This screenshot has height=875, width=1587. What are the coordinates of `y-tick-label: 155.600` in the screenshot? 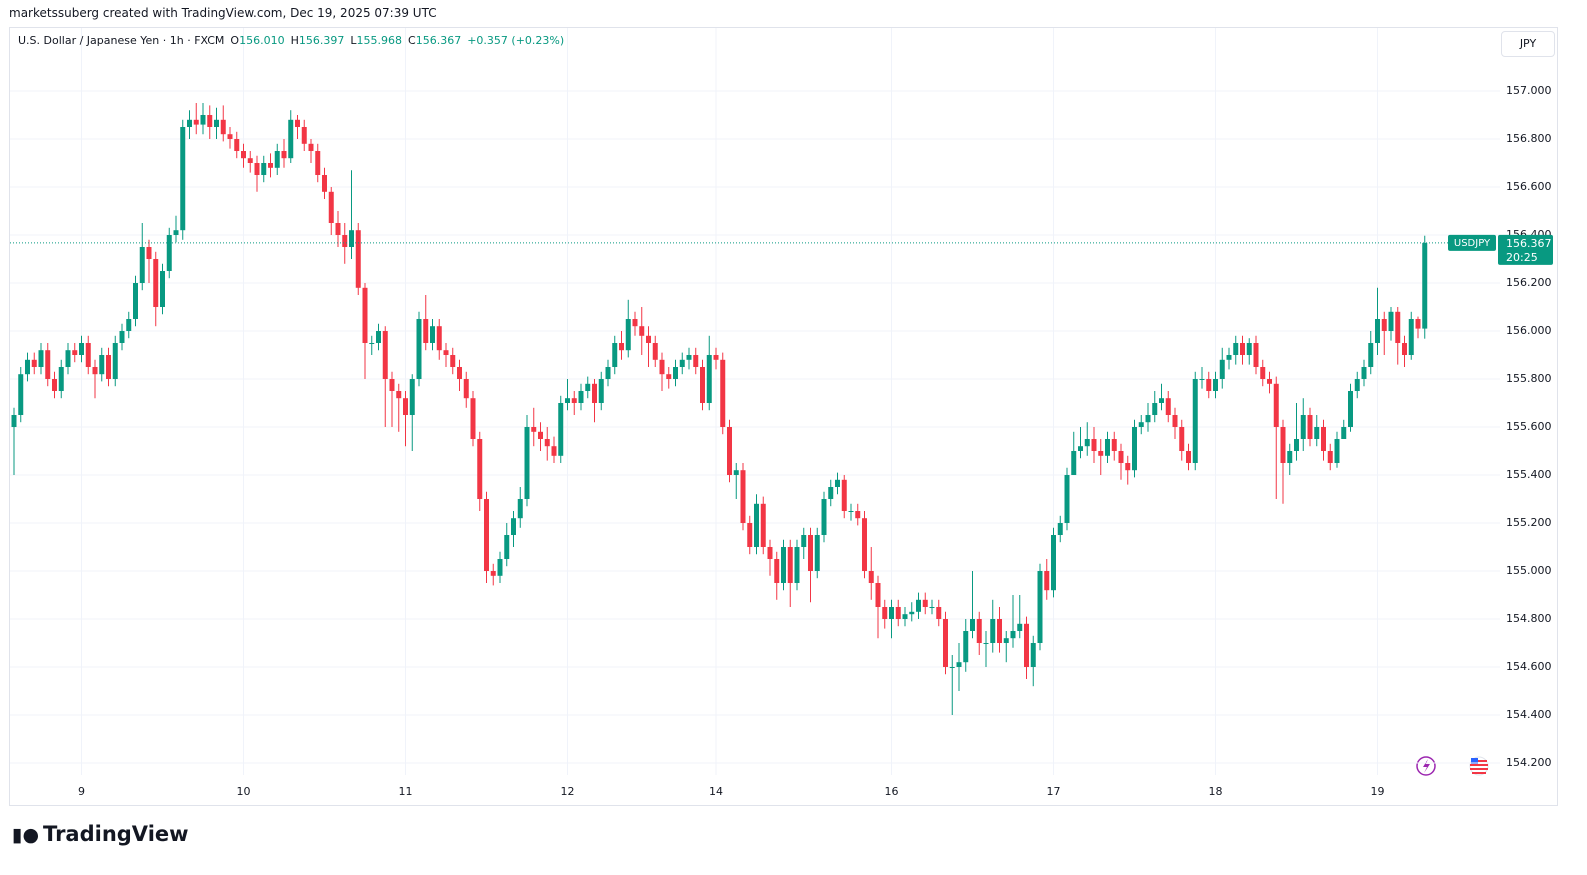 It's located at (1529, 426).